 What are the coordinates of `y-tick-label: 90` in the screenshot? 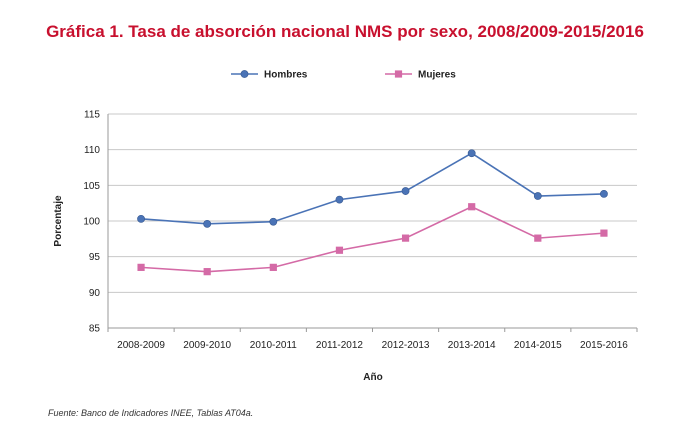 It's located at (95, 293).